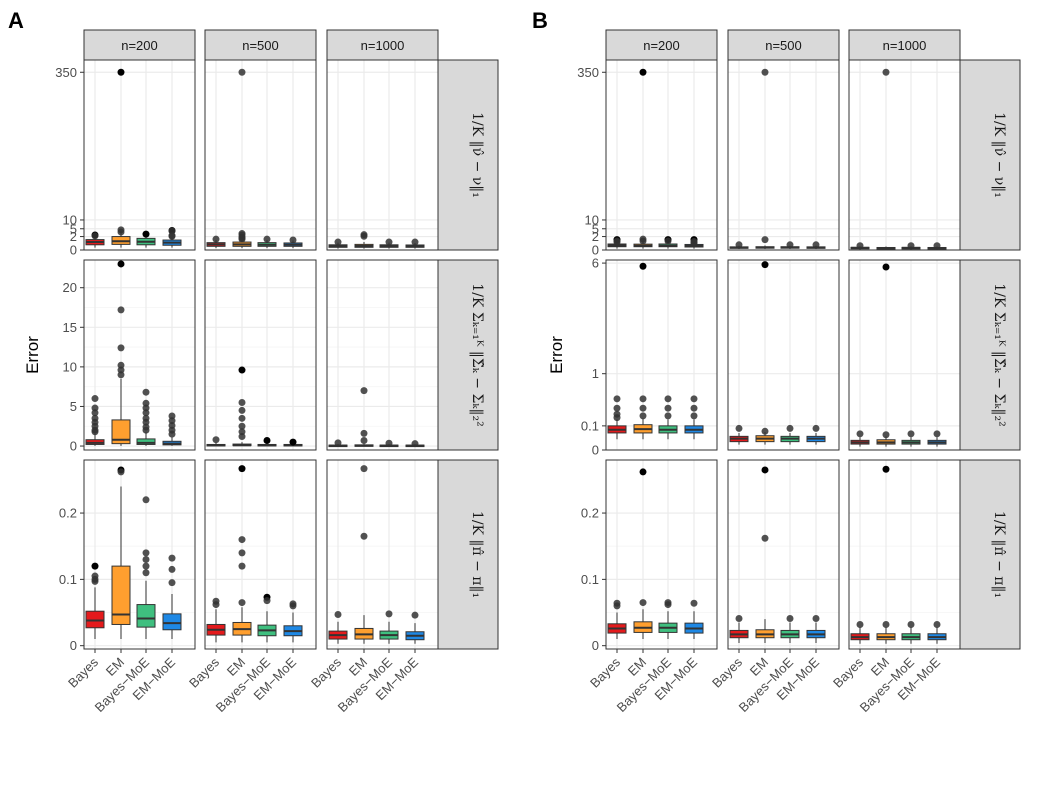 The image size is (1046, 785). I want to click on y-tick-label: 0, so click(595, 450).